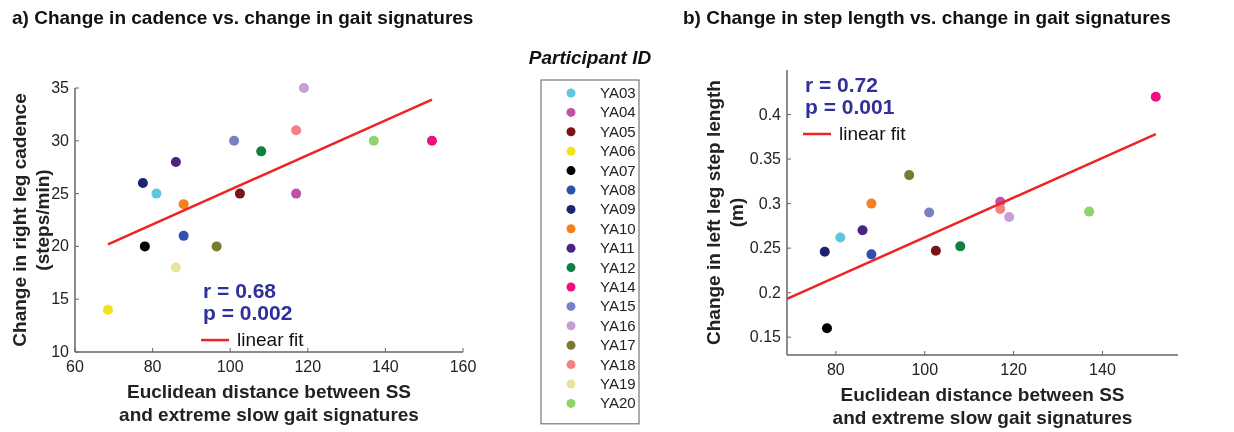  What do you see at coordinates (60, 351) in the screenshot?
I see `y-tick-label: 10` at bounding box center [60, 351].